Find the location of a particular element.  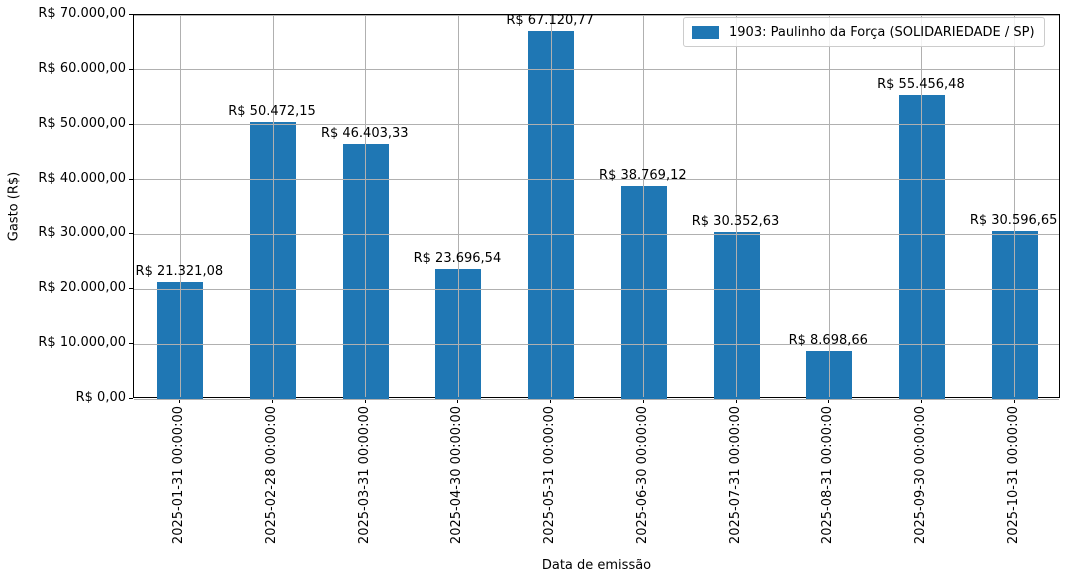

bar-value-label: R$ 46.403,33 is located at coordinates (364, 134).